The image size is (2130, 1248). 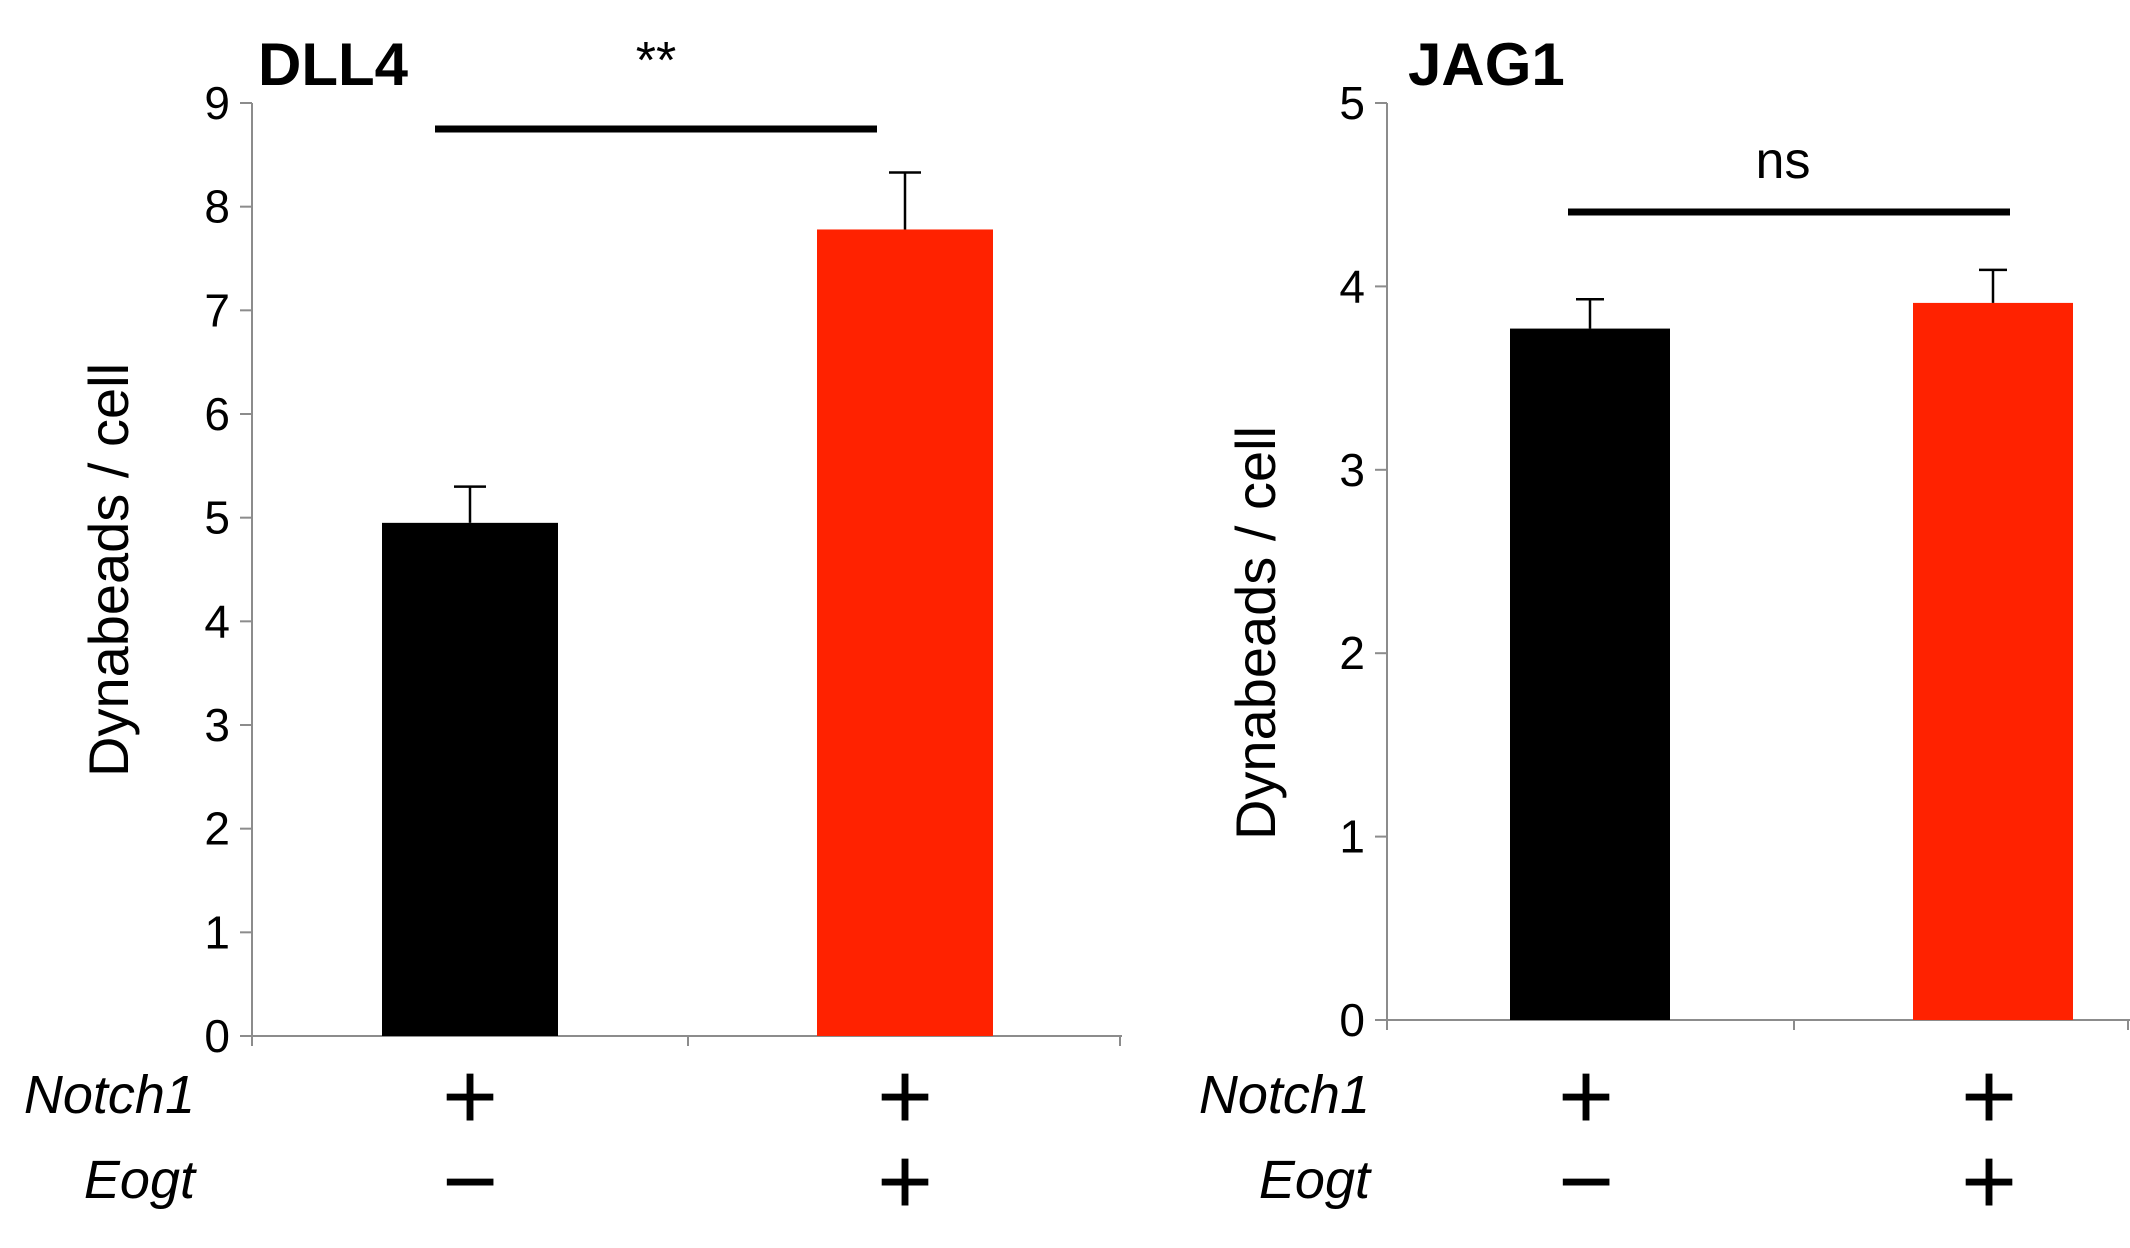 What do you see at coordinates (656, 61) in the screenshot?
I see `significance-label: **` at bounding box center [656, 61].